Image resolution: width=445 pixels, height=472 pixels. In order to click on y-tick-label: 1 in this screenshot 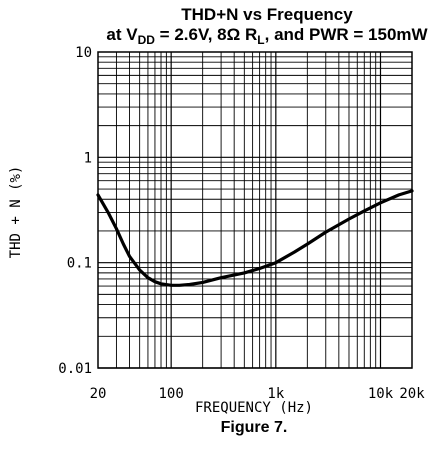, I will do `click(88, 158)`.